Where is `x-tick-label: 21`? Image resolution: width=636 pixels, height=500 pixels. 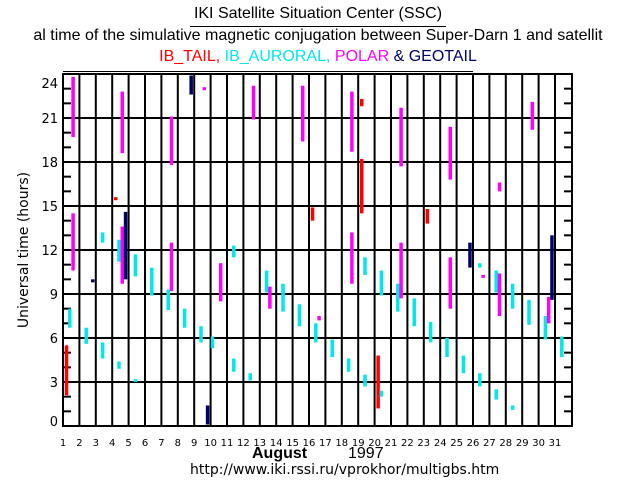 x-tick-label: 21 is located at coordinates (391, 443).